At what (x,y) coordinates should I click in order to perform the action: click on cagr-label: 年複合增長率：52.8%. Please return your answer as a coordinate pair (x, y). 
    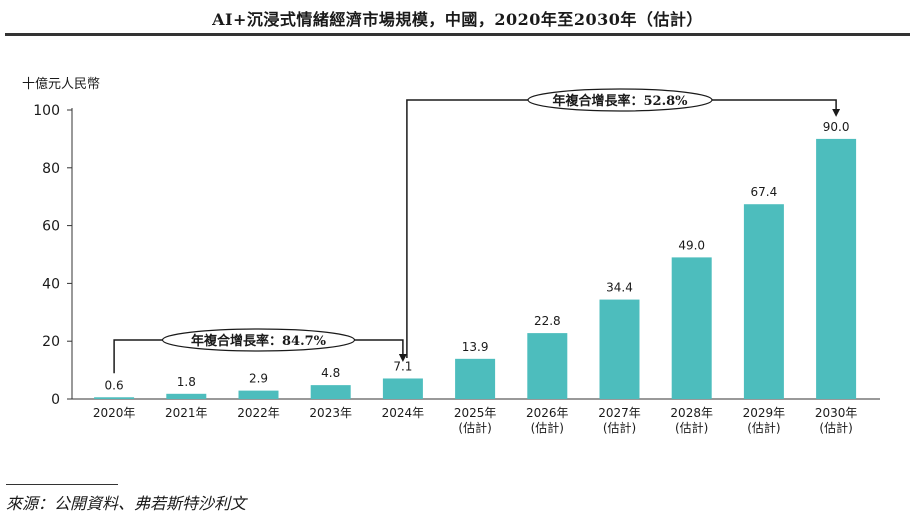
    Looking at the image, I should click on (620, 101).